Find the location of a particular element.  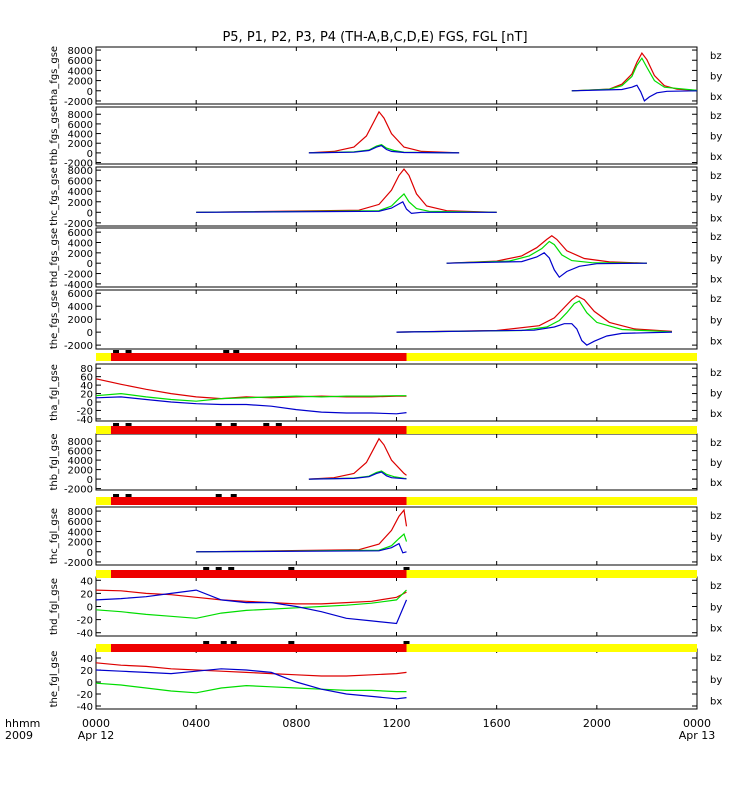

y-tick-label: 40 is located at coordinates (86, 659).